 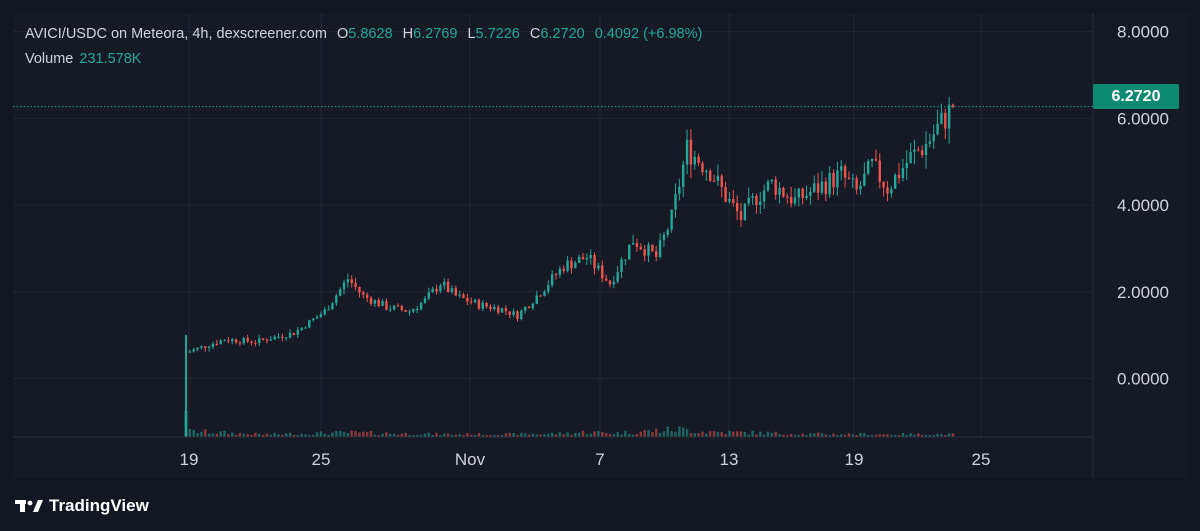 I want to click on volume-bars, so click(x=569, y=424).